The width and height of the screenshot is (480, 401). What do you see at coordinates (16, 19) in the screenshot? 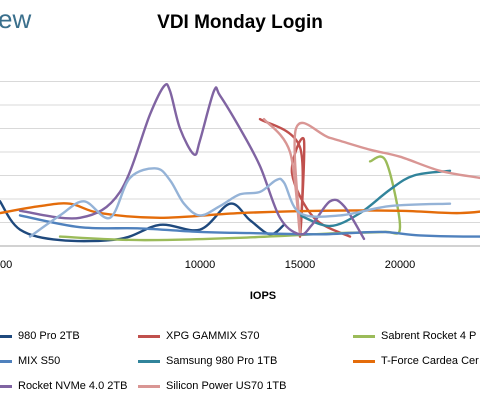
I see `brand-logo-text: ew` at bounding box center [16, 19].